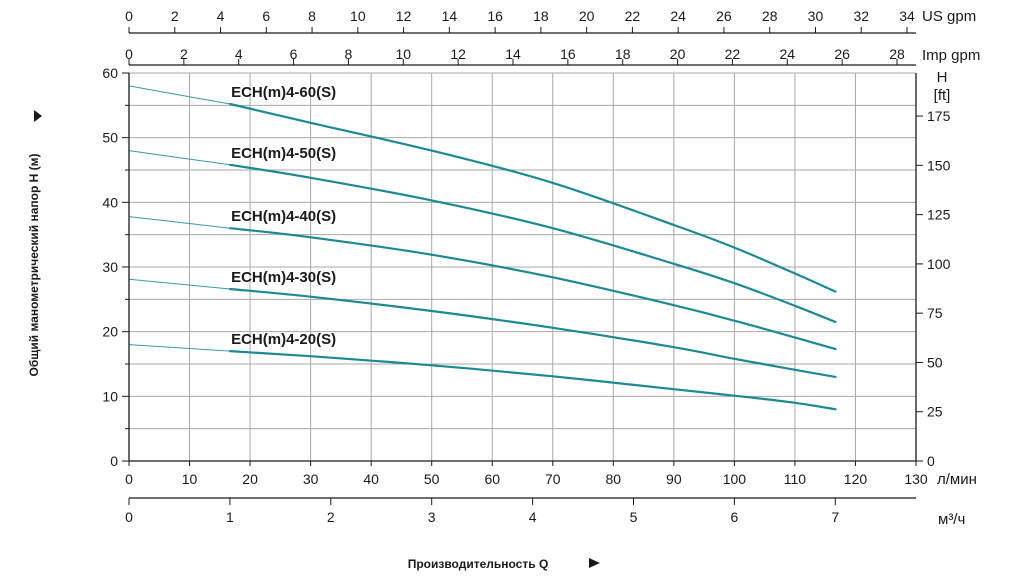  Describe the element at coordinates (311, 479) in the screenshot. I see `x-tick-label: 30` at that location.